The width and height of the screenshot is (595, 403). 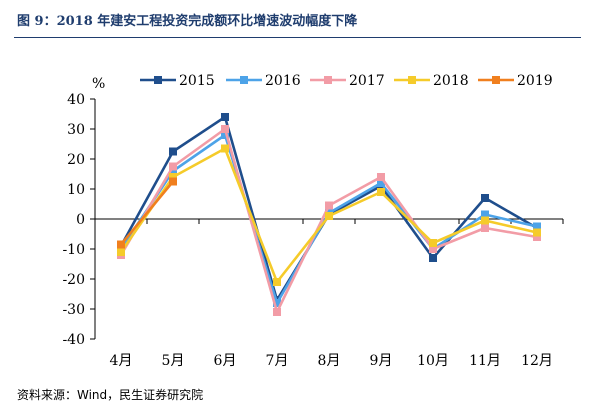 What do you see at coordinates (197, 81) in the screenshot?
I see `legend-label: 2015` at bounding box center [197, 81].